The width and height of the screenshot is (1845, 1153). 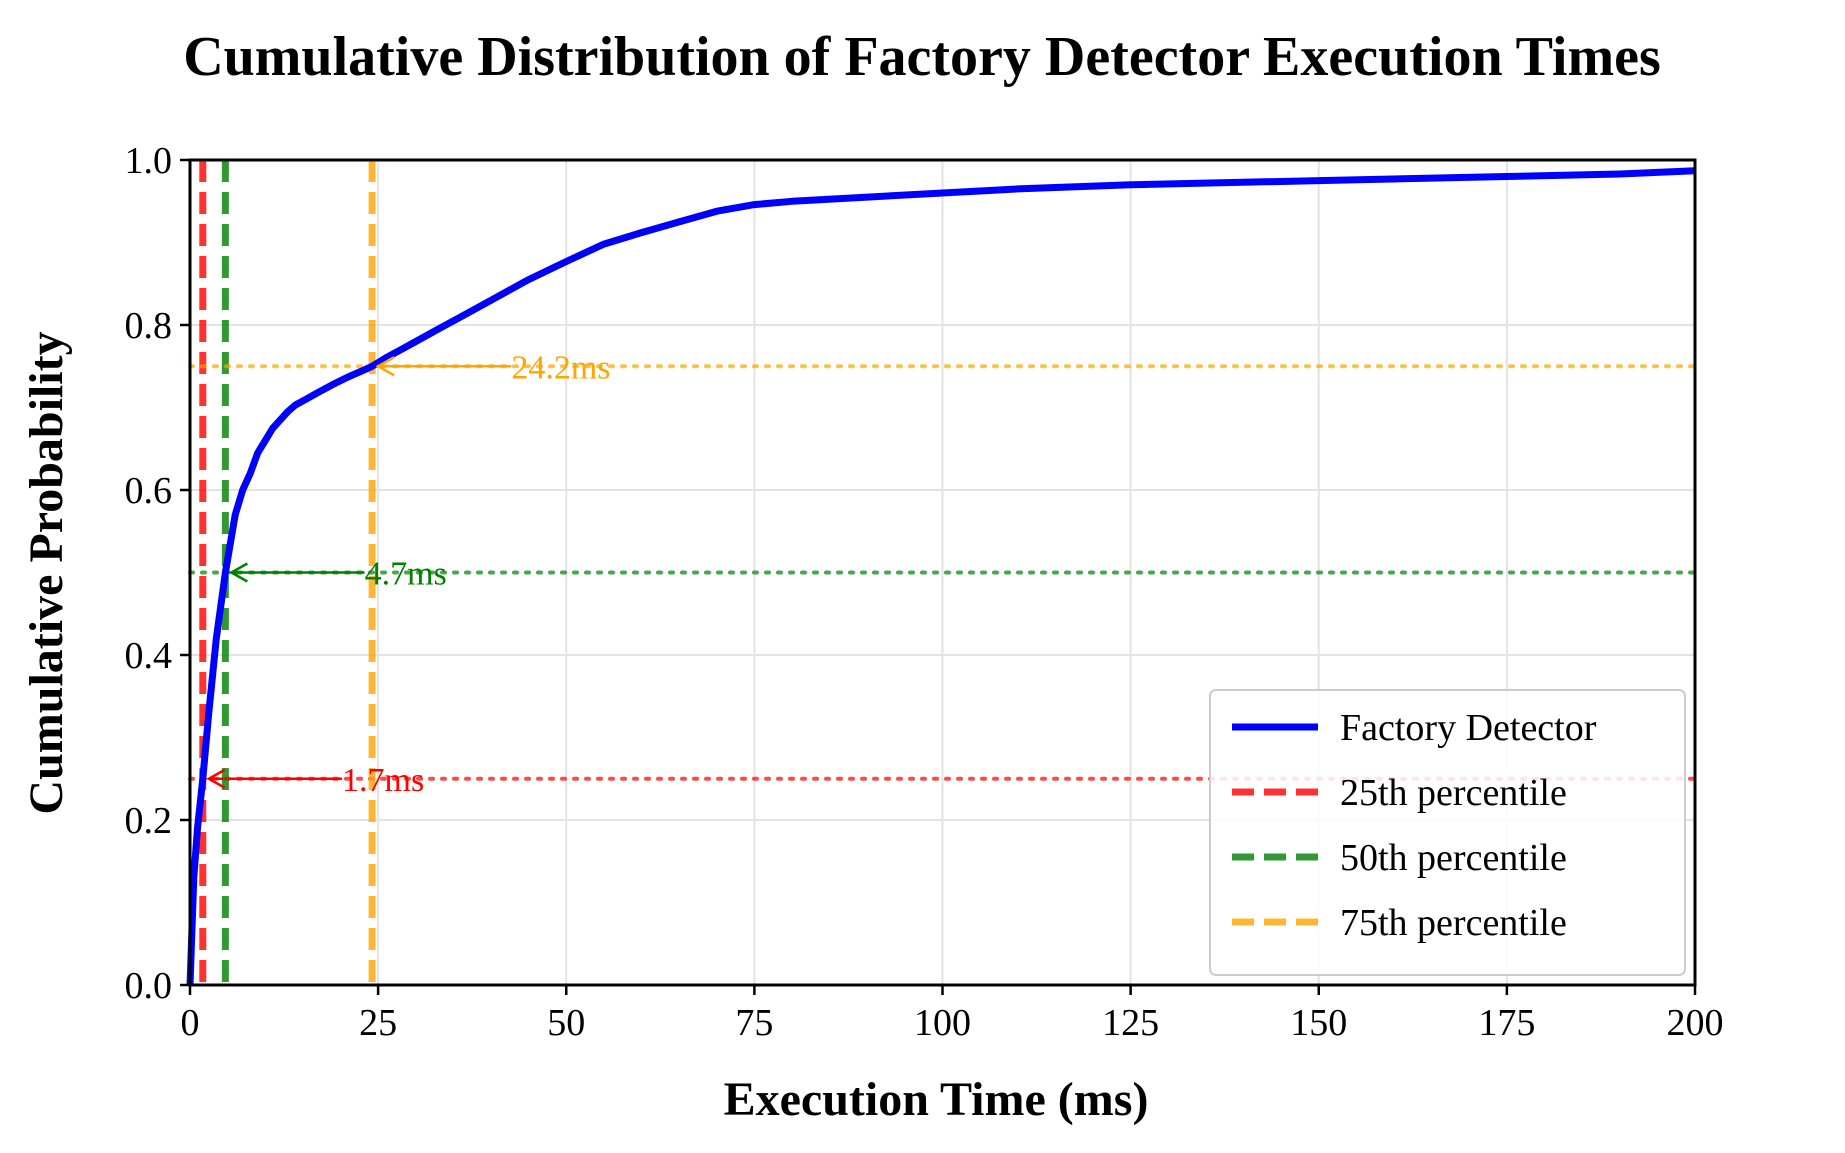 I want to click on legend-box, so click(x=1447, y=832).